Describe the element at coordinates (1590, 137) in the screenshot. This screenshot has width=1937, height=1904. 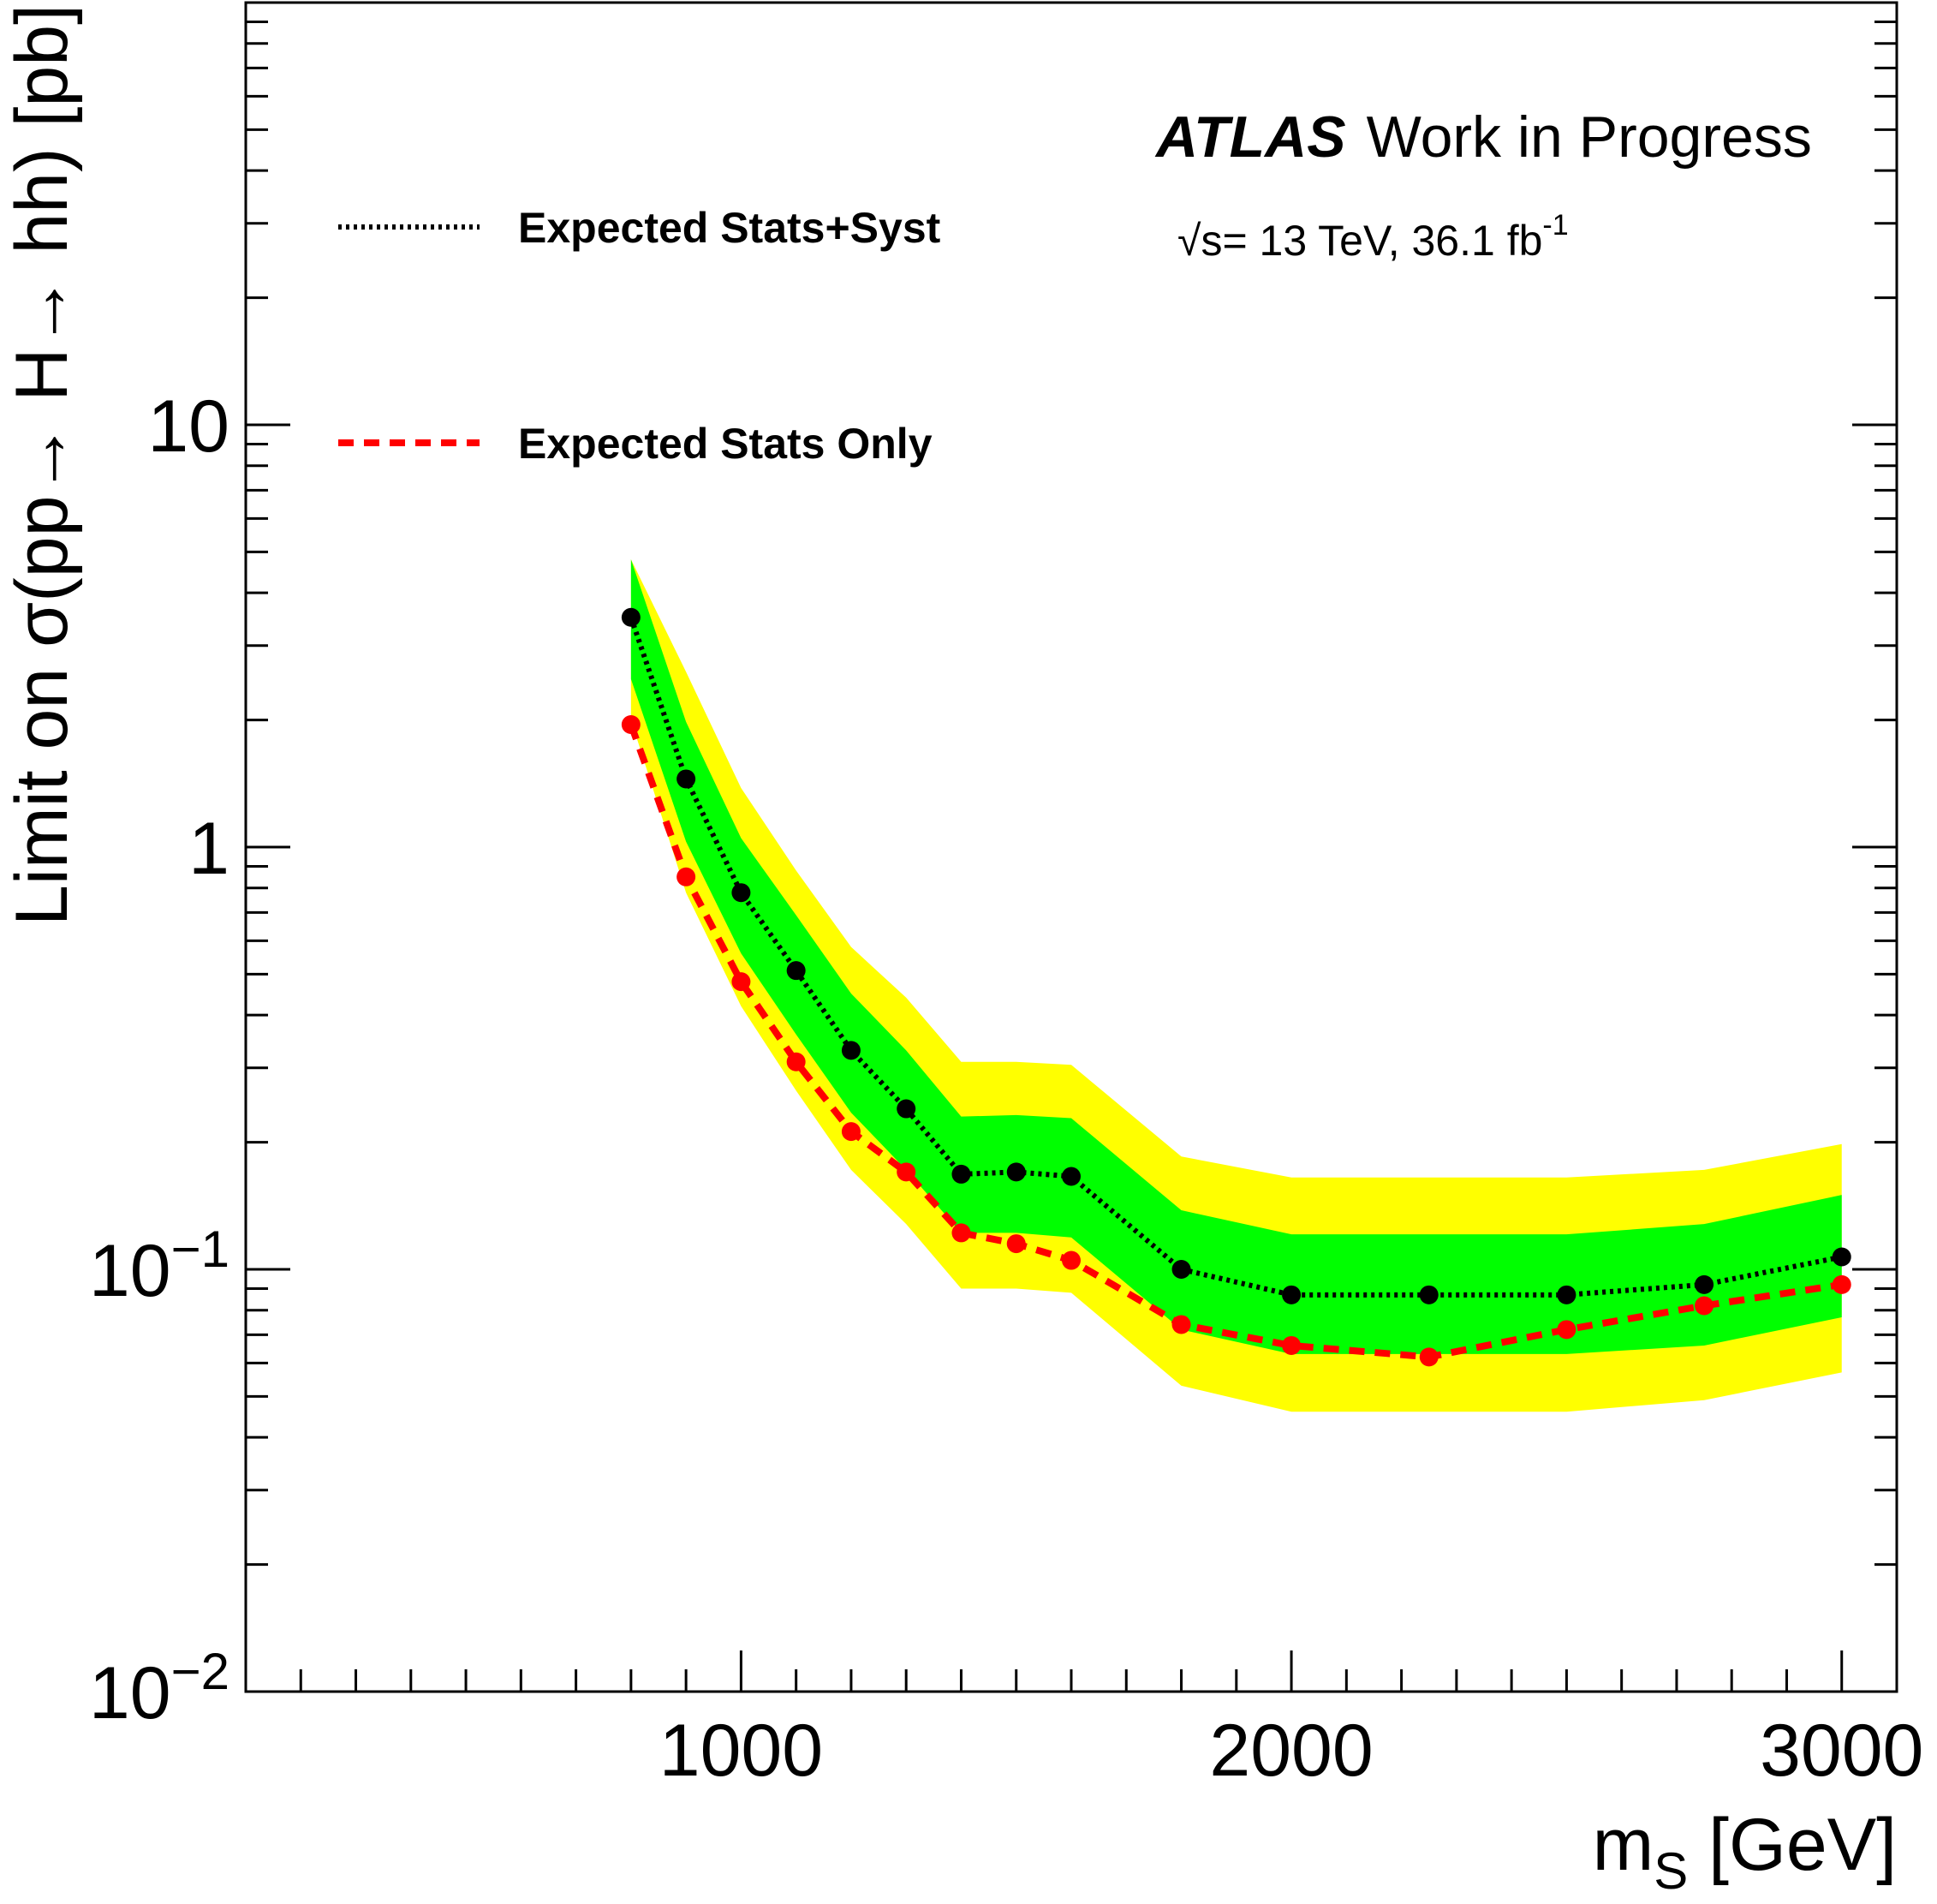
I see `status-label: Work in Progress` at that location.